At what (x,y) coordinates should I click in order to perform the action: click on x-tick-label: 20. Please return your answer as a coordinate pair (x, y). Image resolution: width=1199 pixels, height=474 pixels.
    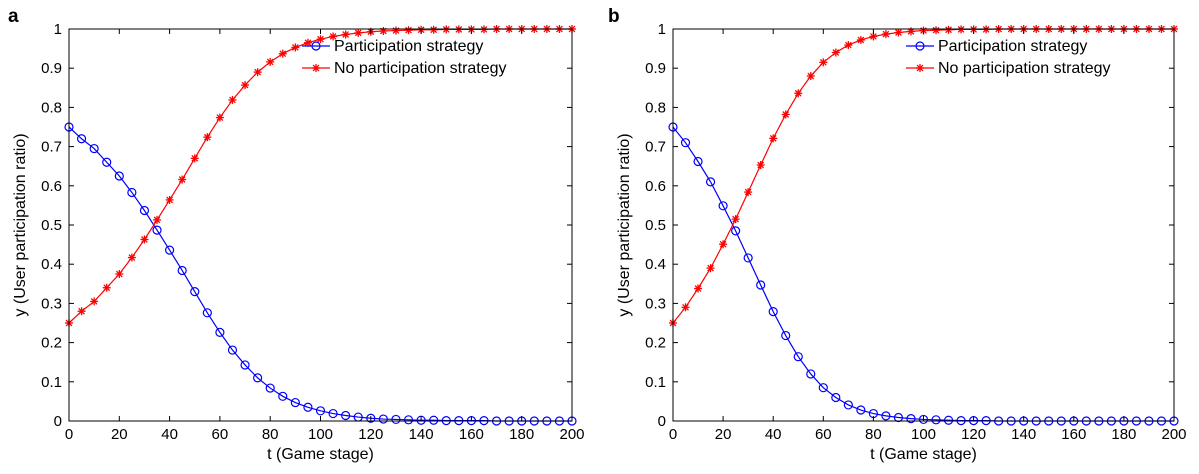
    Looking at the image, I should click on (723, 434).